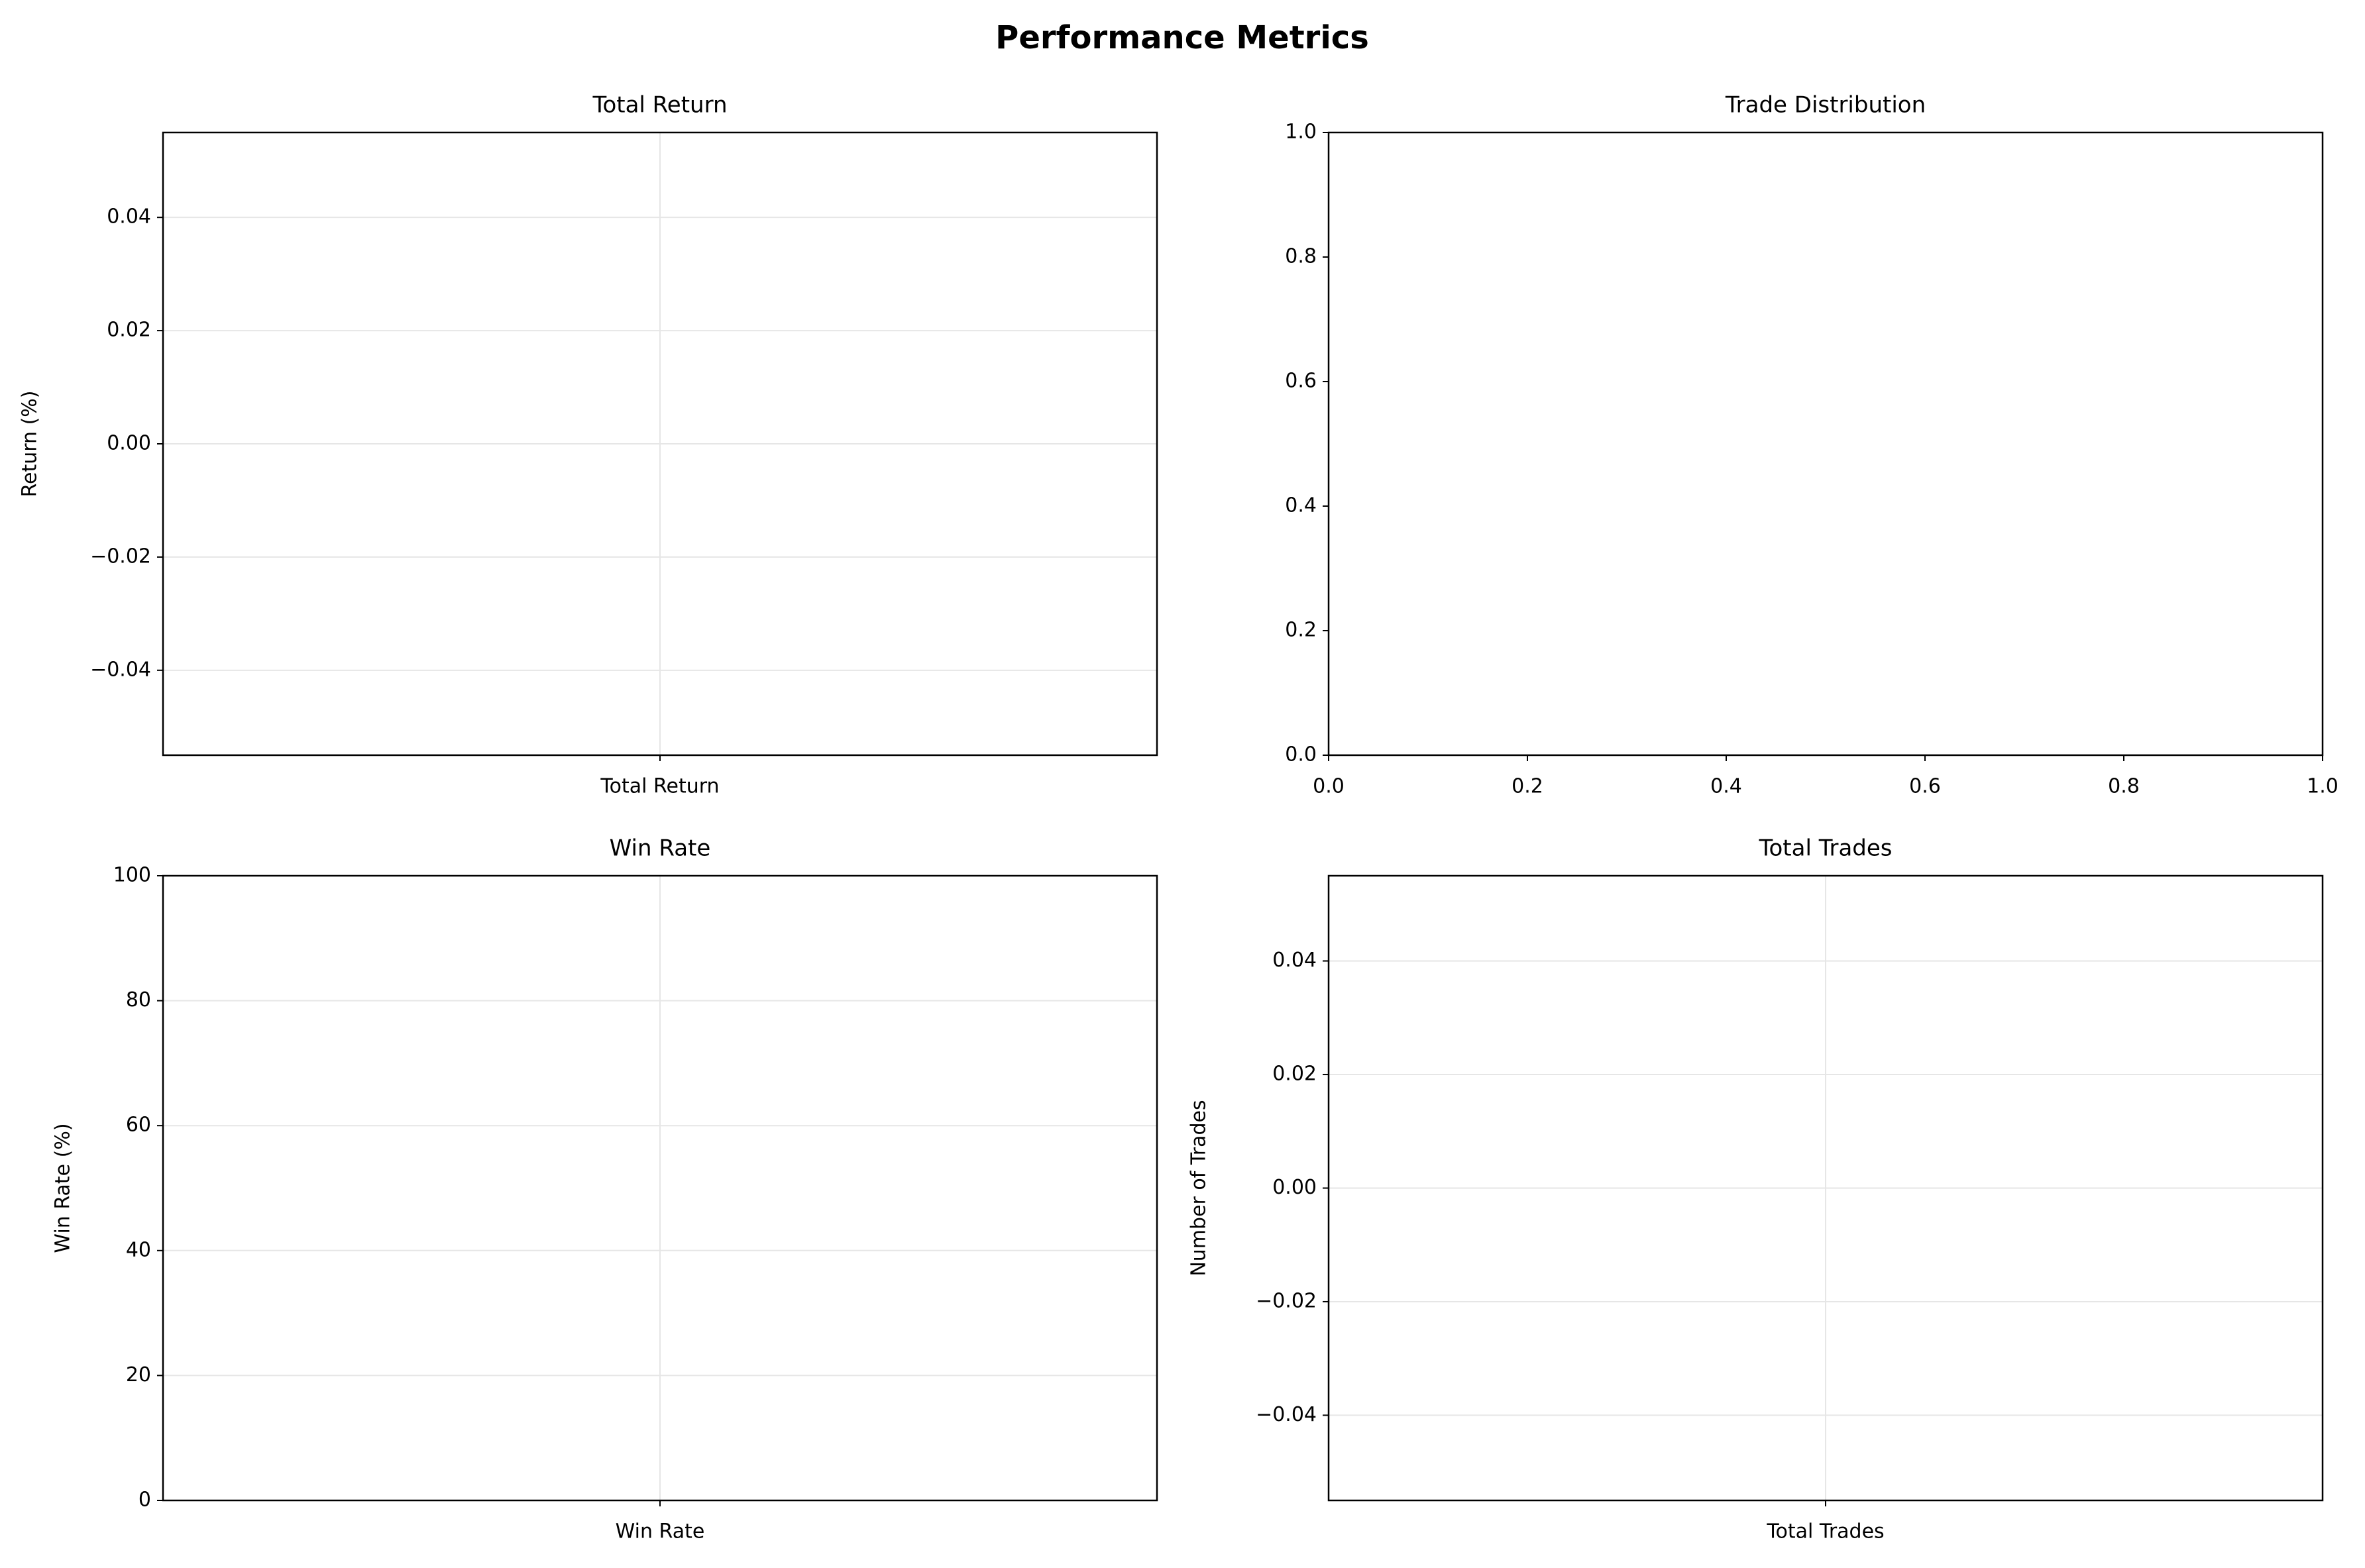  Describe the element at coordinates (1301, 256) in the screenshot. I see `y-tick-label: 0.8` at that location.